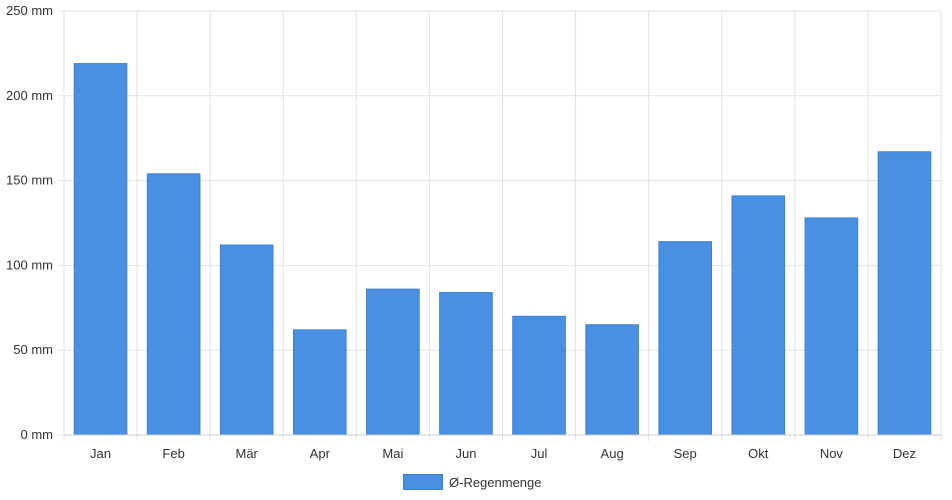  I want to click on bar-jan, so click(100, 249).